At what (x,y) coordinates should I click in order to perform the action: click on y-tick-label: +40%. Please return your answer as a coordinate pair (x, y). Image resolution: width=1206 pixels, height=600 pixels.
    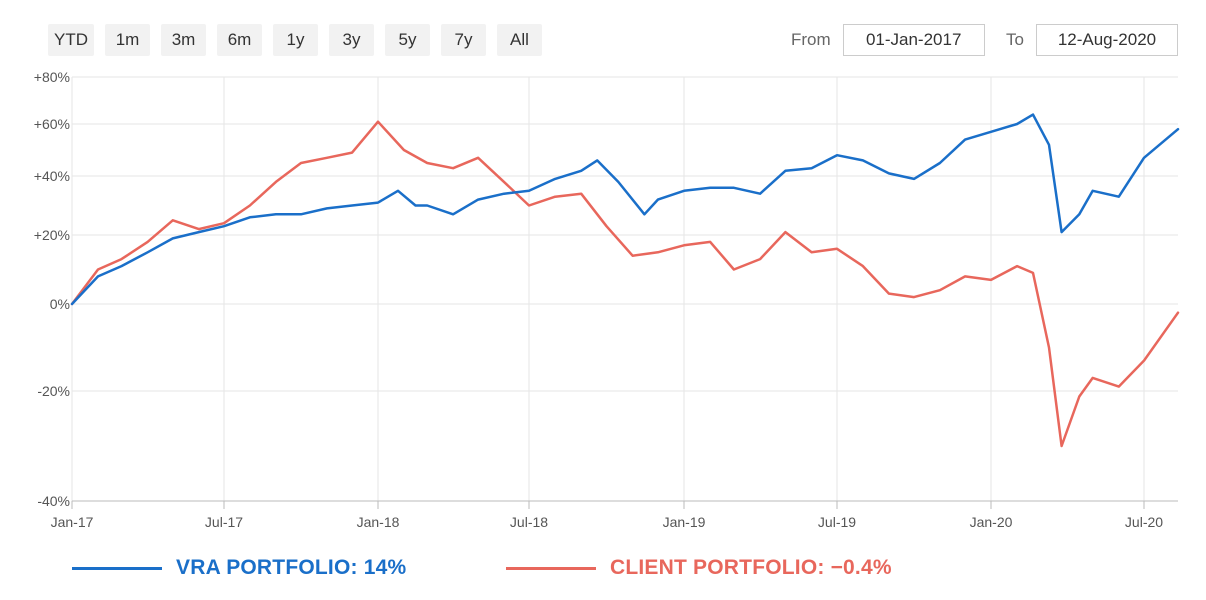
    Looking at the image, I should click on (52, 176).